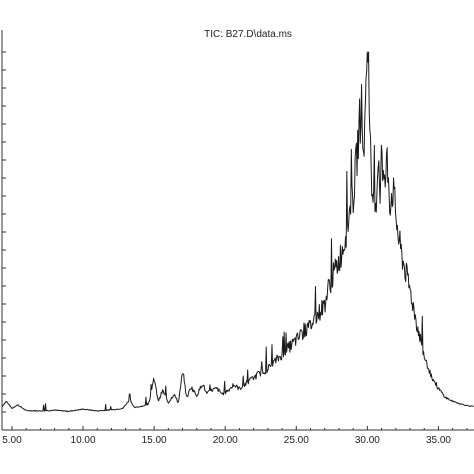 This screenshot has width=474, height=474. Describe the element at coordinates (4, 232) in the screenshot. I see `y-axis-ticks` at that location.